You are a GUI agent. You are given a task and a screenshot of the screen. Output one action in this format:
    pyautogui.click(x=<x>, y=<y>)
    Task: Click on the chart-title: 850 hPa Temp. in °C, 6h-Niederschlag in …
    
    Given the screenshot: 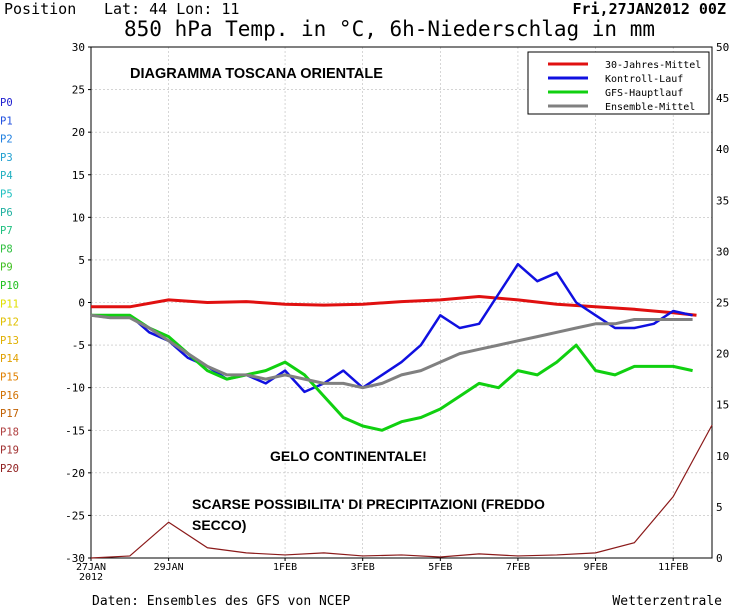 What is the action you would take?
    pyautogui.click(x=389, y=29)
    